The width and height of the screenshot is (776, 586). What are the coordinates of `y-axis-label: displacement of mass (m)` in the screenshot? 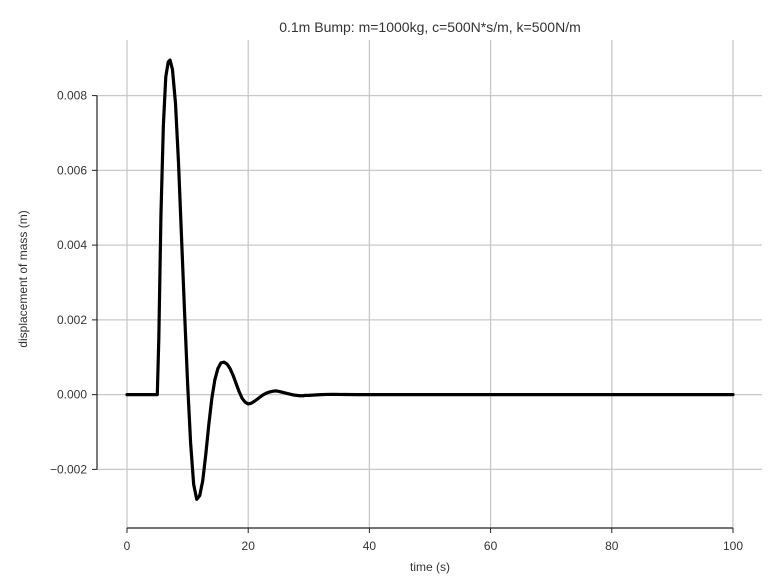 It's located at (23, 278).